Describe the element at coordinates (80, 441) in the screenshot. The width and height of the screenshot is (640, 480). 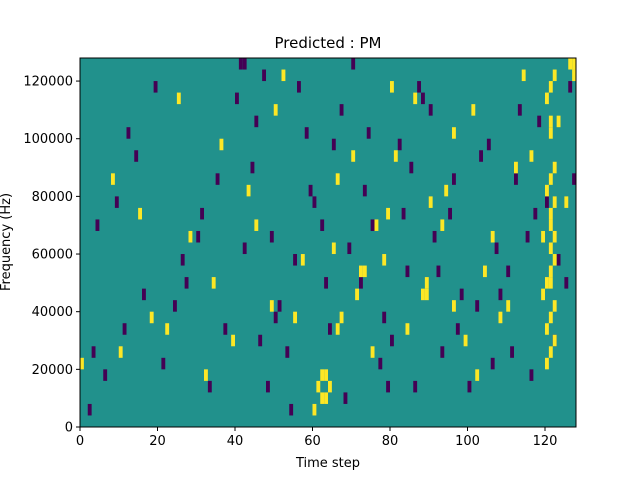
I see `x-tick-label: 0` at that location.